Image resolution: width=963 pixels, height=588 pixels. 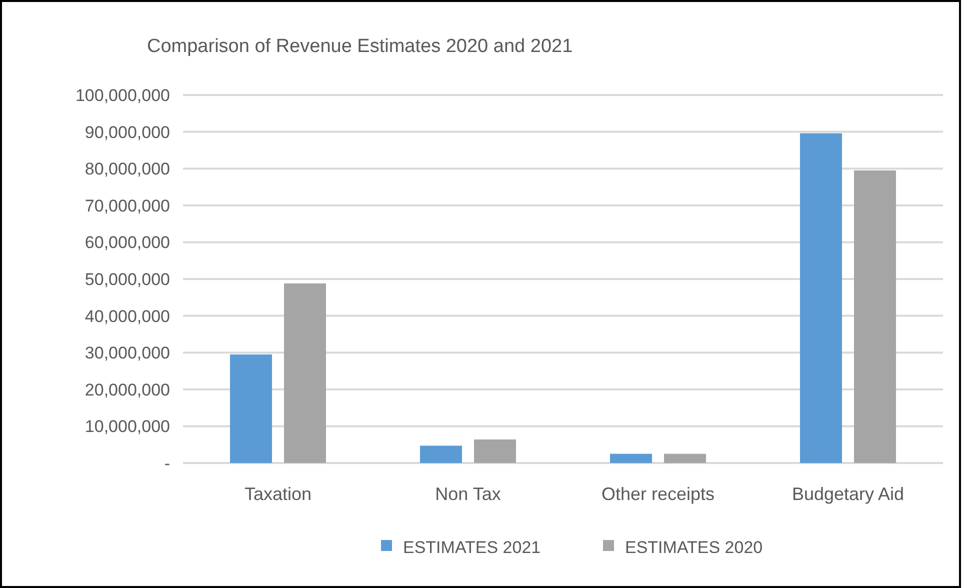 What do you see at coordinates (127, 169) in the screenshot?
I see `y-tick-label: 80,000,000` at bounding box center [127, 169].